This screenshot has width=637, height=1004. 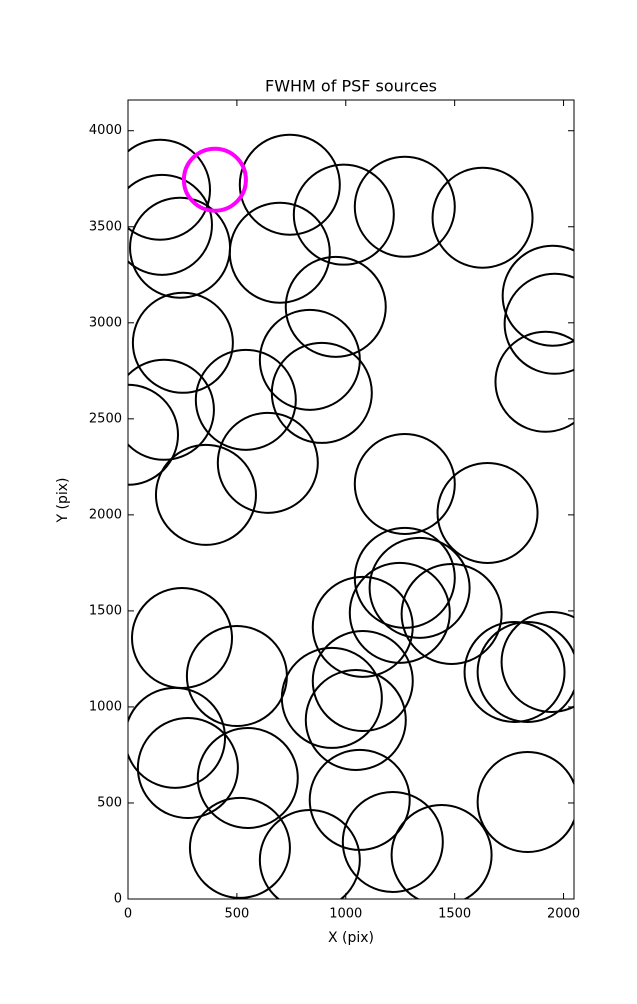 I want to click on y-tick-label: 2000, so click(x=105, y=514).